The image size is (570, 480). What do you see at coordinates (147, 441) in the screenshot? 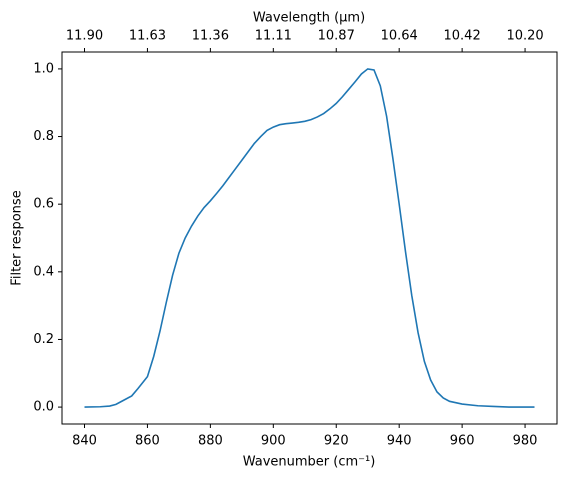
I see `x-tick-label: 860` at bounding box center [147, 441].